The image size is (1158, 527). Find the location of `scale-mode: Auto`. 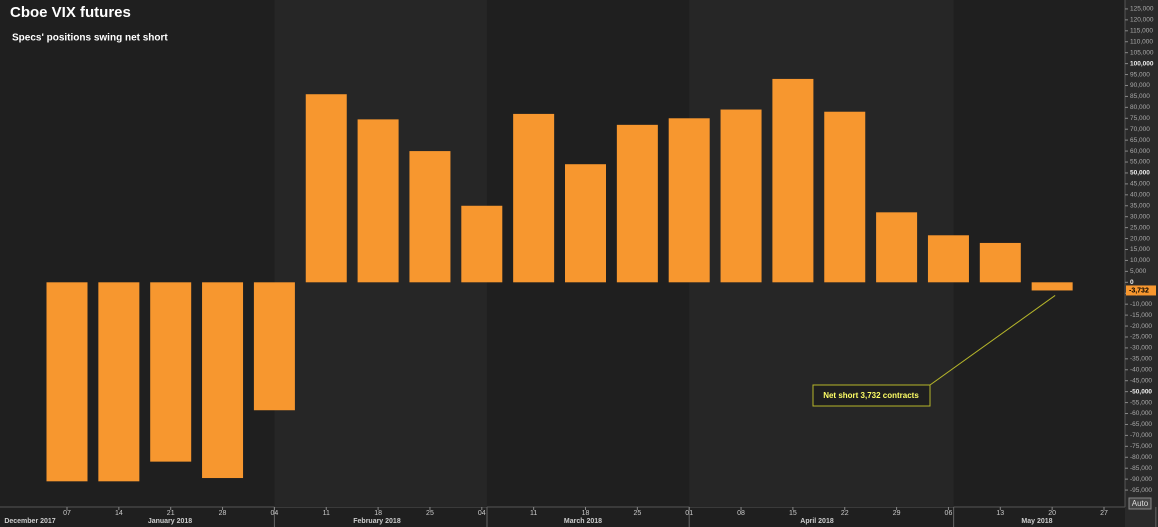

scale-mode: Auto is located at coordinates (1140, 503).